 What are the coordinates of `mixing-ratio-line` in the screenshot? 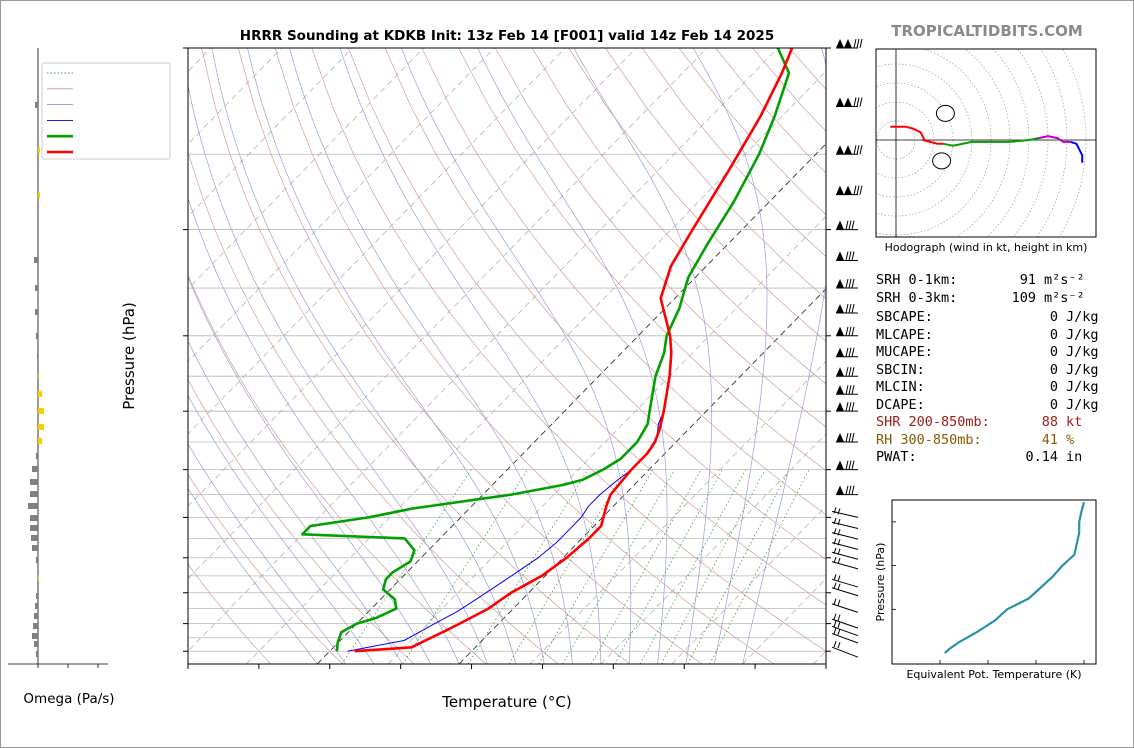 It's located at (567, 566).